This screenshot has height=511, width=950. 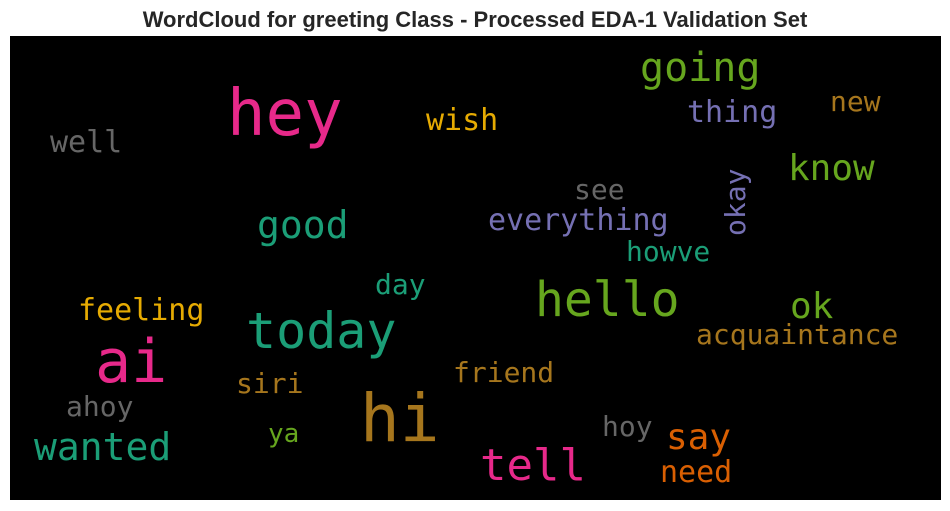 I want to click on word-hello: hello, so click(x=607, y=300).